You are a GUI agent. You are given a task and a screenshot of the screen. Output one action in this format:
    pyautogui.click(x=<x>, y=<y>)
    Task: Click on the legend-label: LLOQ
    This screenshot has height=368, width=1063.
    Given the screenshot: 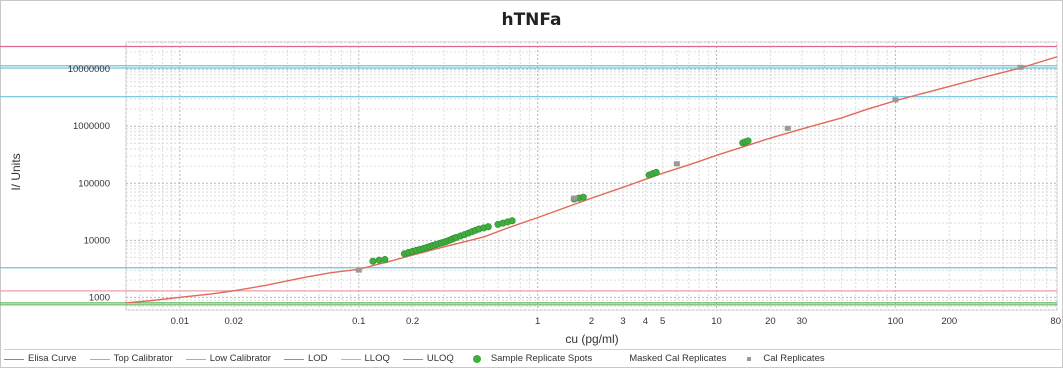 What is the action you would take?
    pyautogui.click(x=377, y=358)
    